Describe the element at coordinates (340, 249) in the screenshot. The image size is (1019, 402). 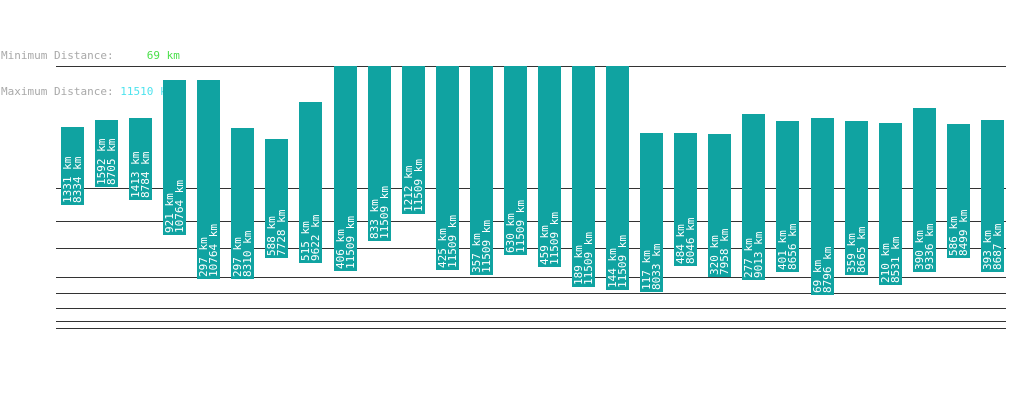
I see `bar-label-min-8: 406 km` at that location.